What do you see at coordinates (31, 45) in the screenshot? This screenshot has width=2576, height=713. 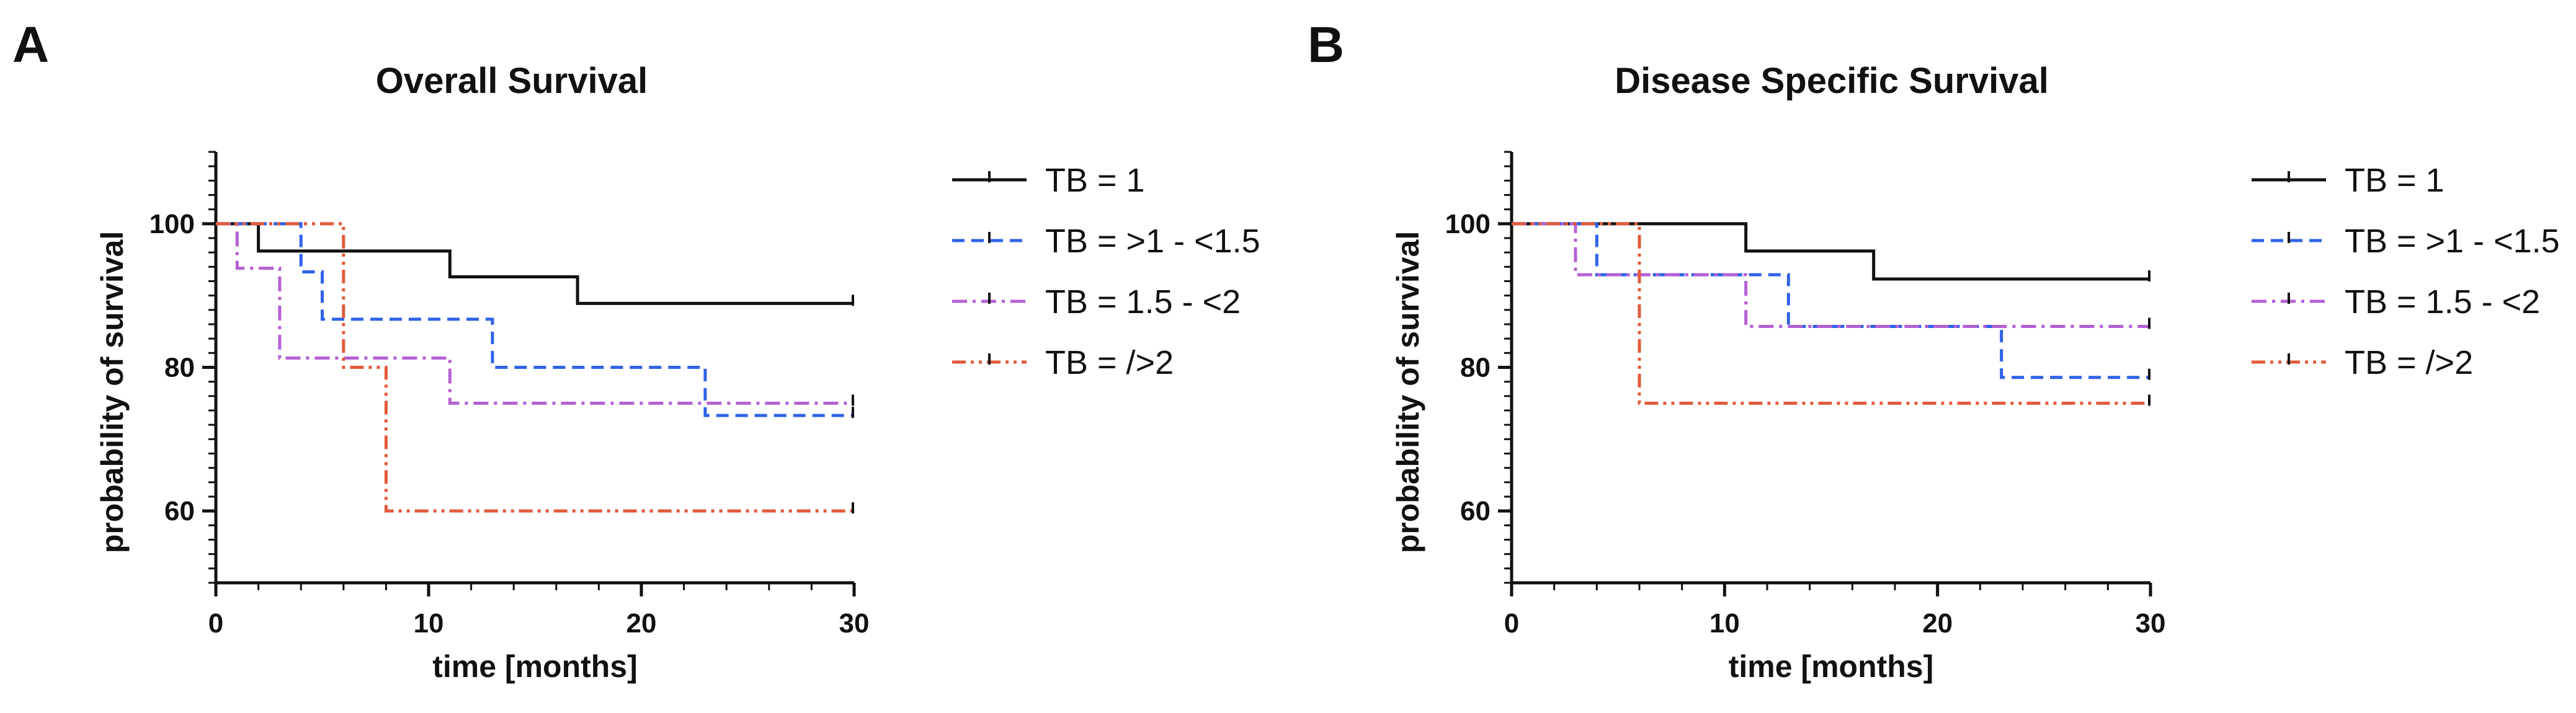 I see `panel-label: A` at bounding box center [31, 45].